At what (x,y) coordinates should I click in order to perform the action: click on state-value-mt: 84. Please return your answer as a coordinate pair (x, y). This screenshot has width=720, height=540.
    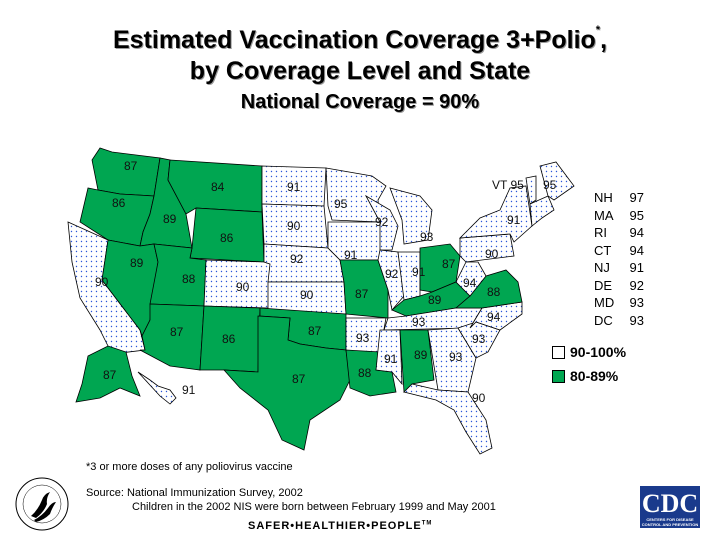
    Looking at the image, I should click on (218, 187).